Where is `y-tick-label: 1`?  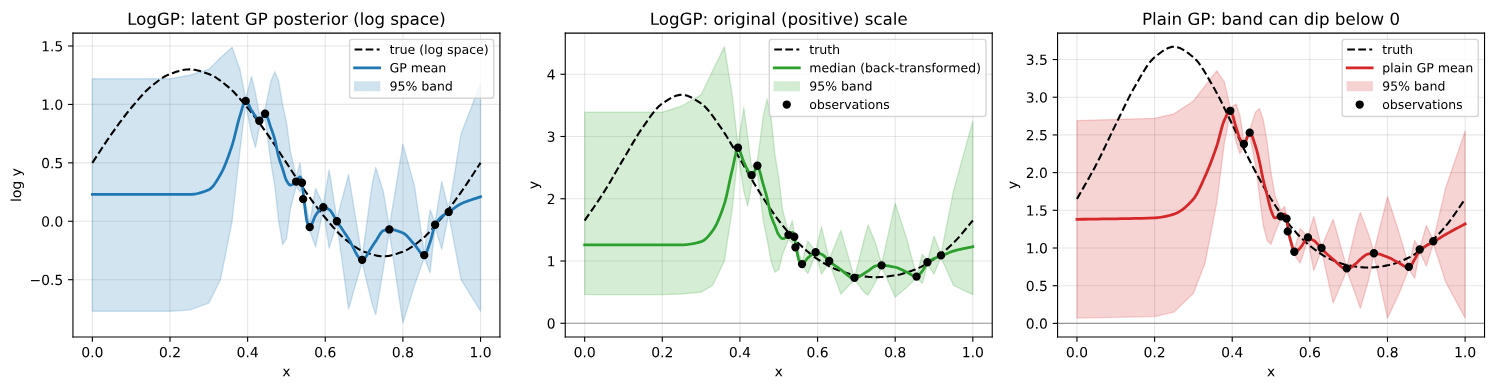
y-tick-label: 1 is located at coordinates (551, 261).